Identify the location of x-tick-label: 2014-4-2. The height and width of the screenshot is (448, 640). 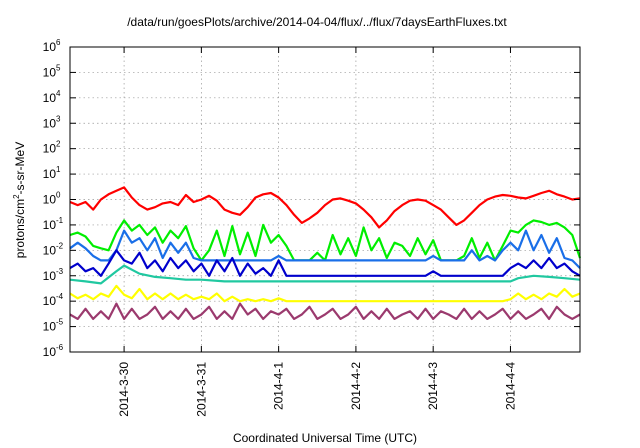
(356, 386).